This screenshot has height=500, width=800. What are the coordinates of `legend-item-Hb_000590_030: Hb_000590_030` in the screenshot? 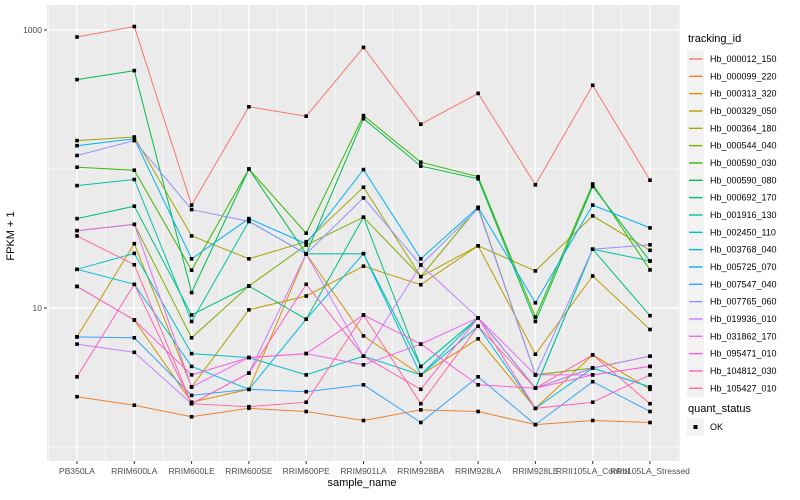 It's located at (732, 163).